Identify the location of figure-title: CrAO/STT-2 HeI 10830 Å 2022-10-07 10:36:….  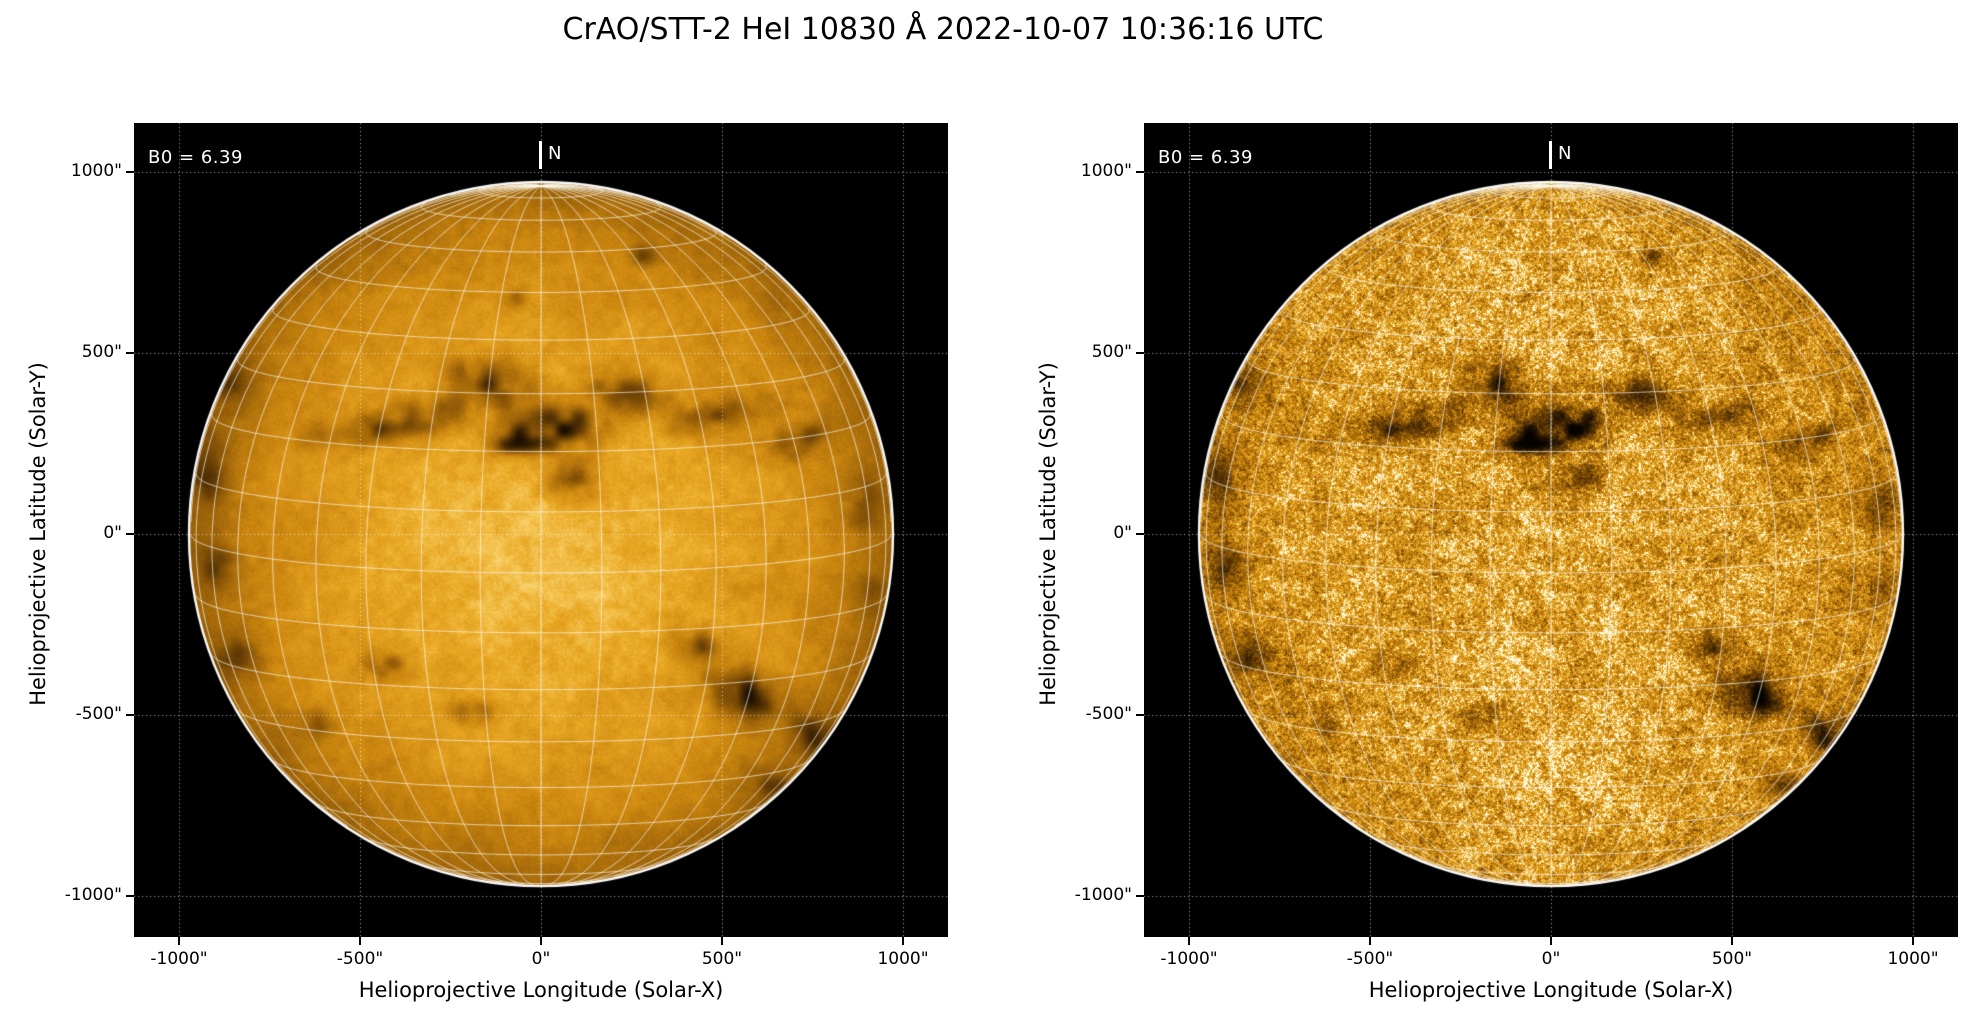
(943, 29).